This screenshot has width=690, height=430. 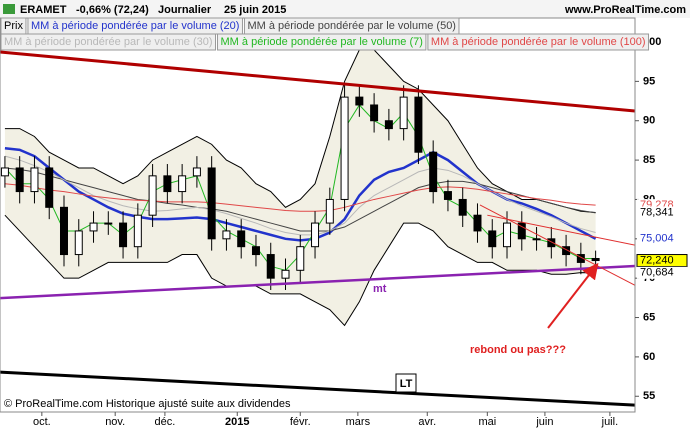 I want to click on tab-label: MM à période pondérée par le volume (7), so click(x=322, y=42).